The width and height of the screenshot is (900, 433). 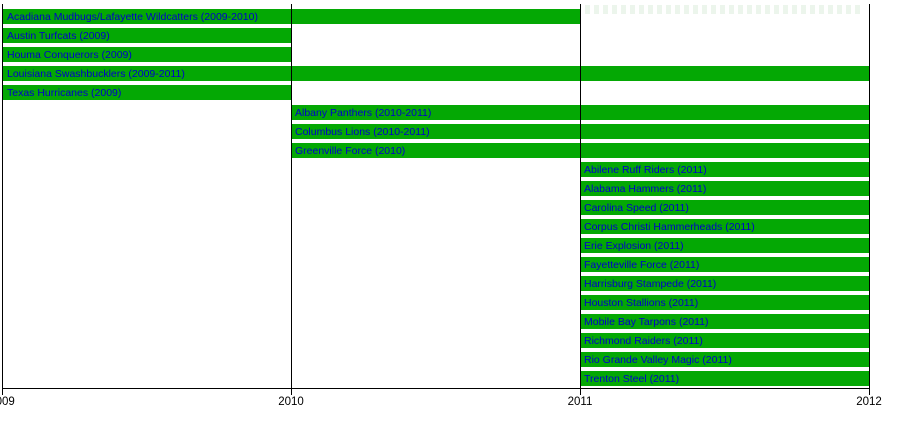 I want to click on timeline-bar: Trenton Steel (2011), so click(x=725, y=378).